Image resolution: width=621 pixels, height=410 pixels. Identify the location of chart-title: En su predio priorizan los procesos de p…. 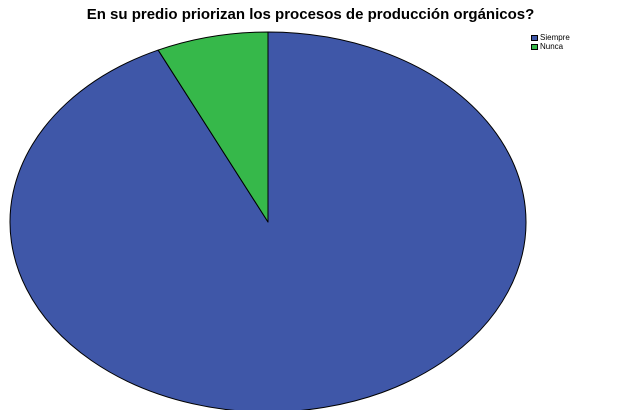
(310, 14).